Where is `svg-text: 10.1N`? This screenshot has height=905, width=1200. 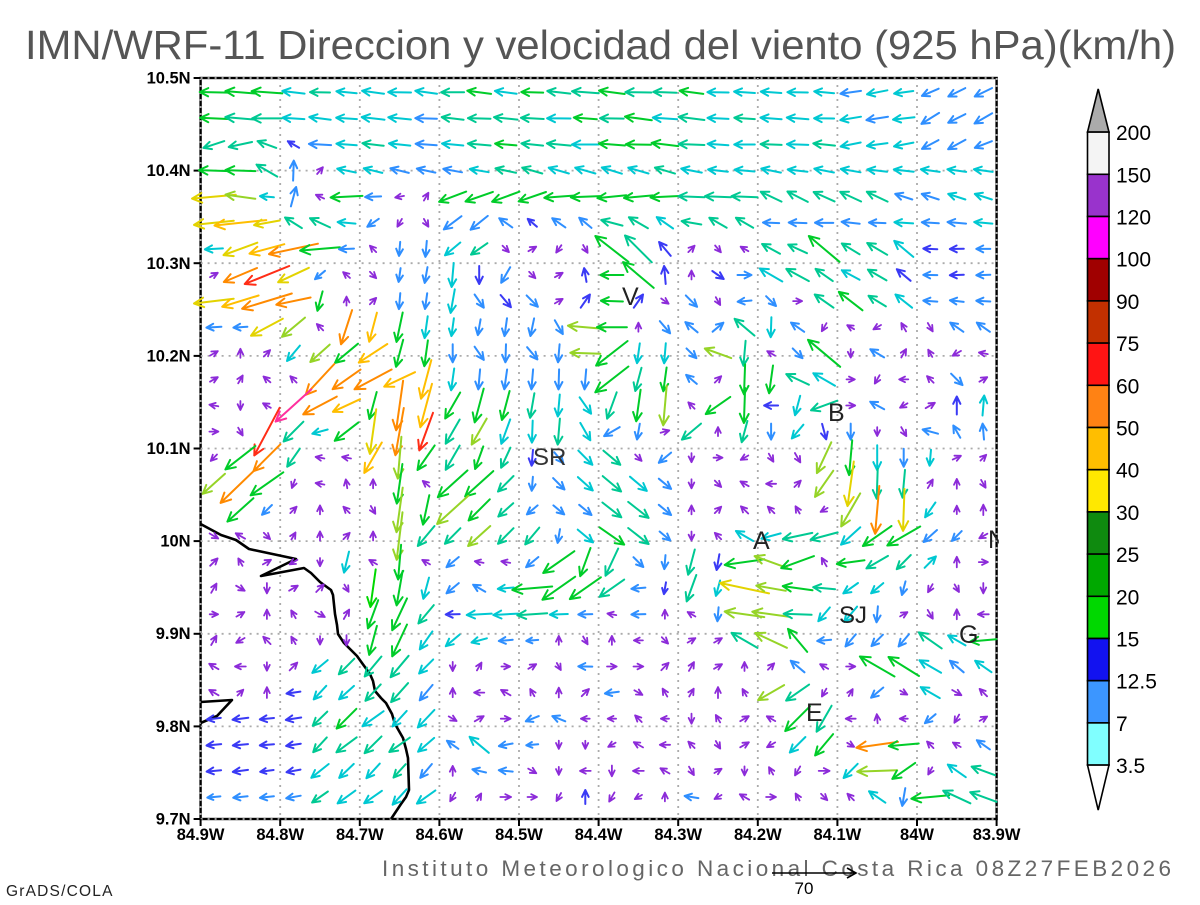
svg-text: 10.1N is located at coordinates (169, 449).